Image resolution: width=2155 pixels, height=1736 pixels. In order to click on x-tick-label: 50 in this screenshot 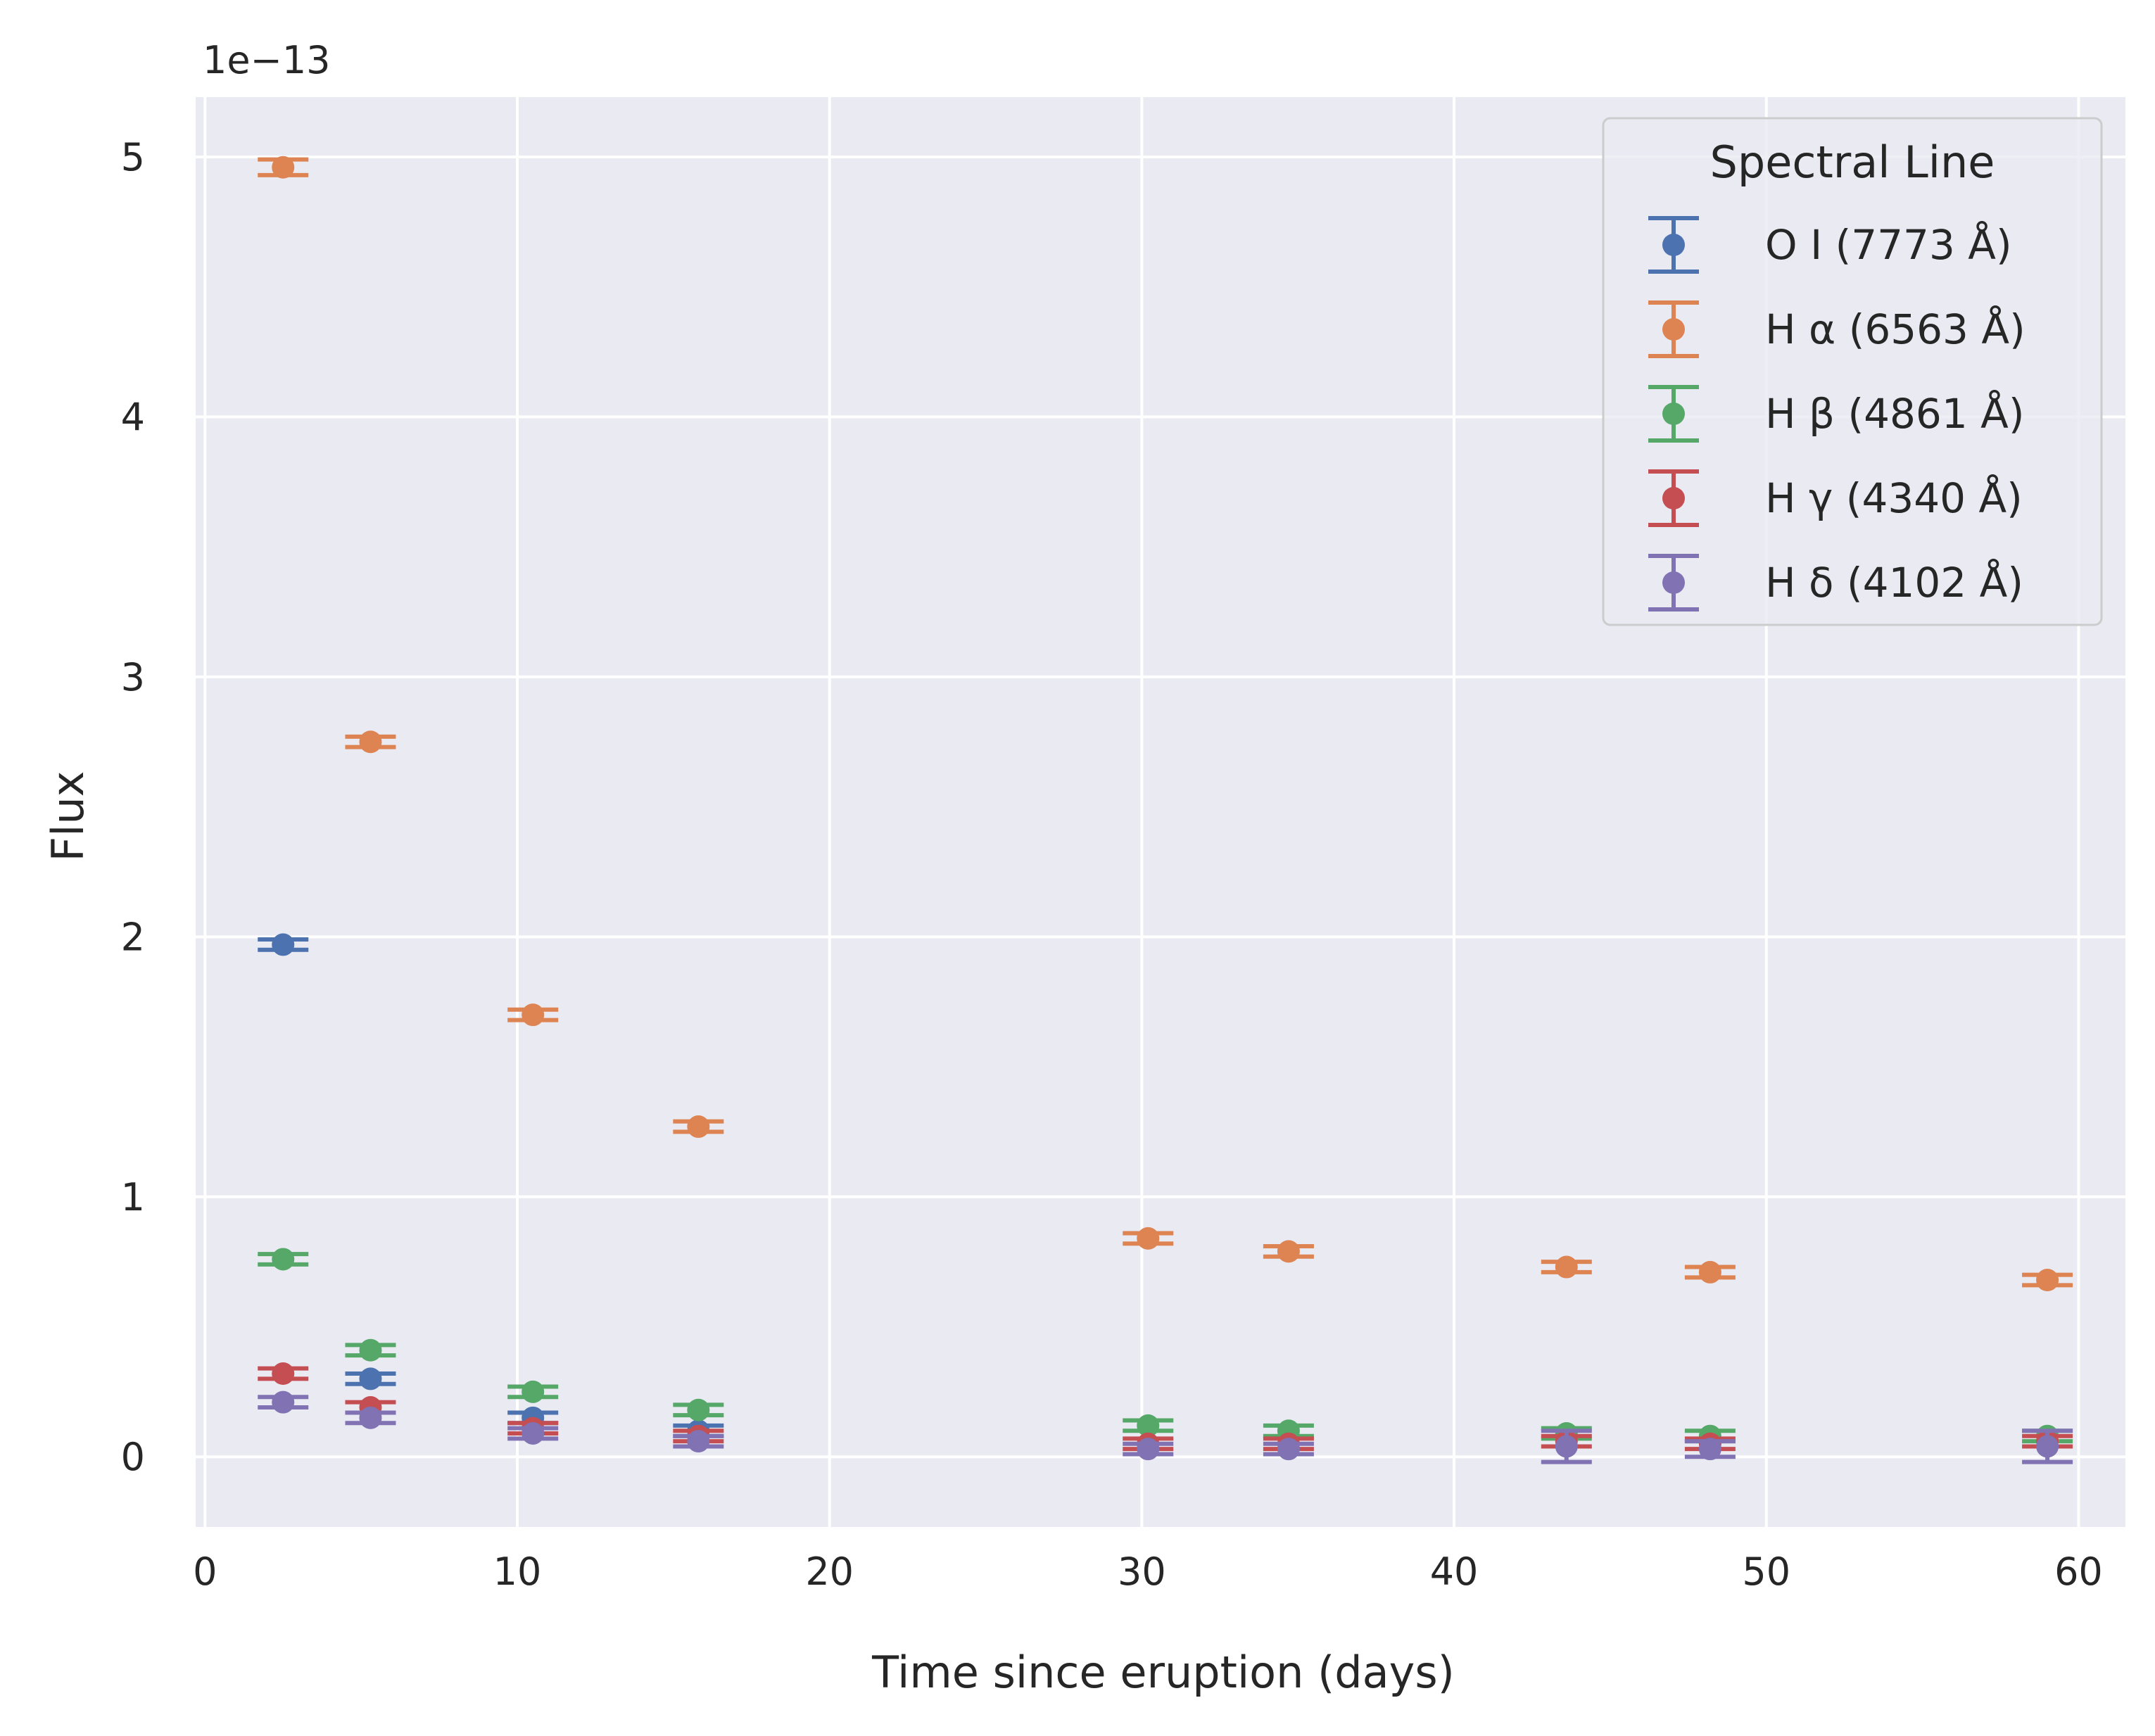, I will do `click(1766, 1572)`.